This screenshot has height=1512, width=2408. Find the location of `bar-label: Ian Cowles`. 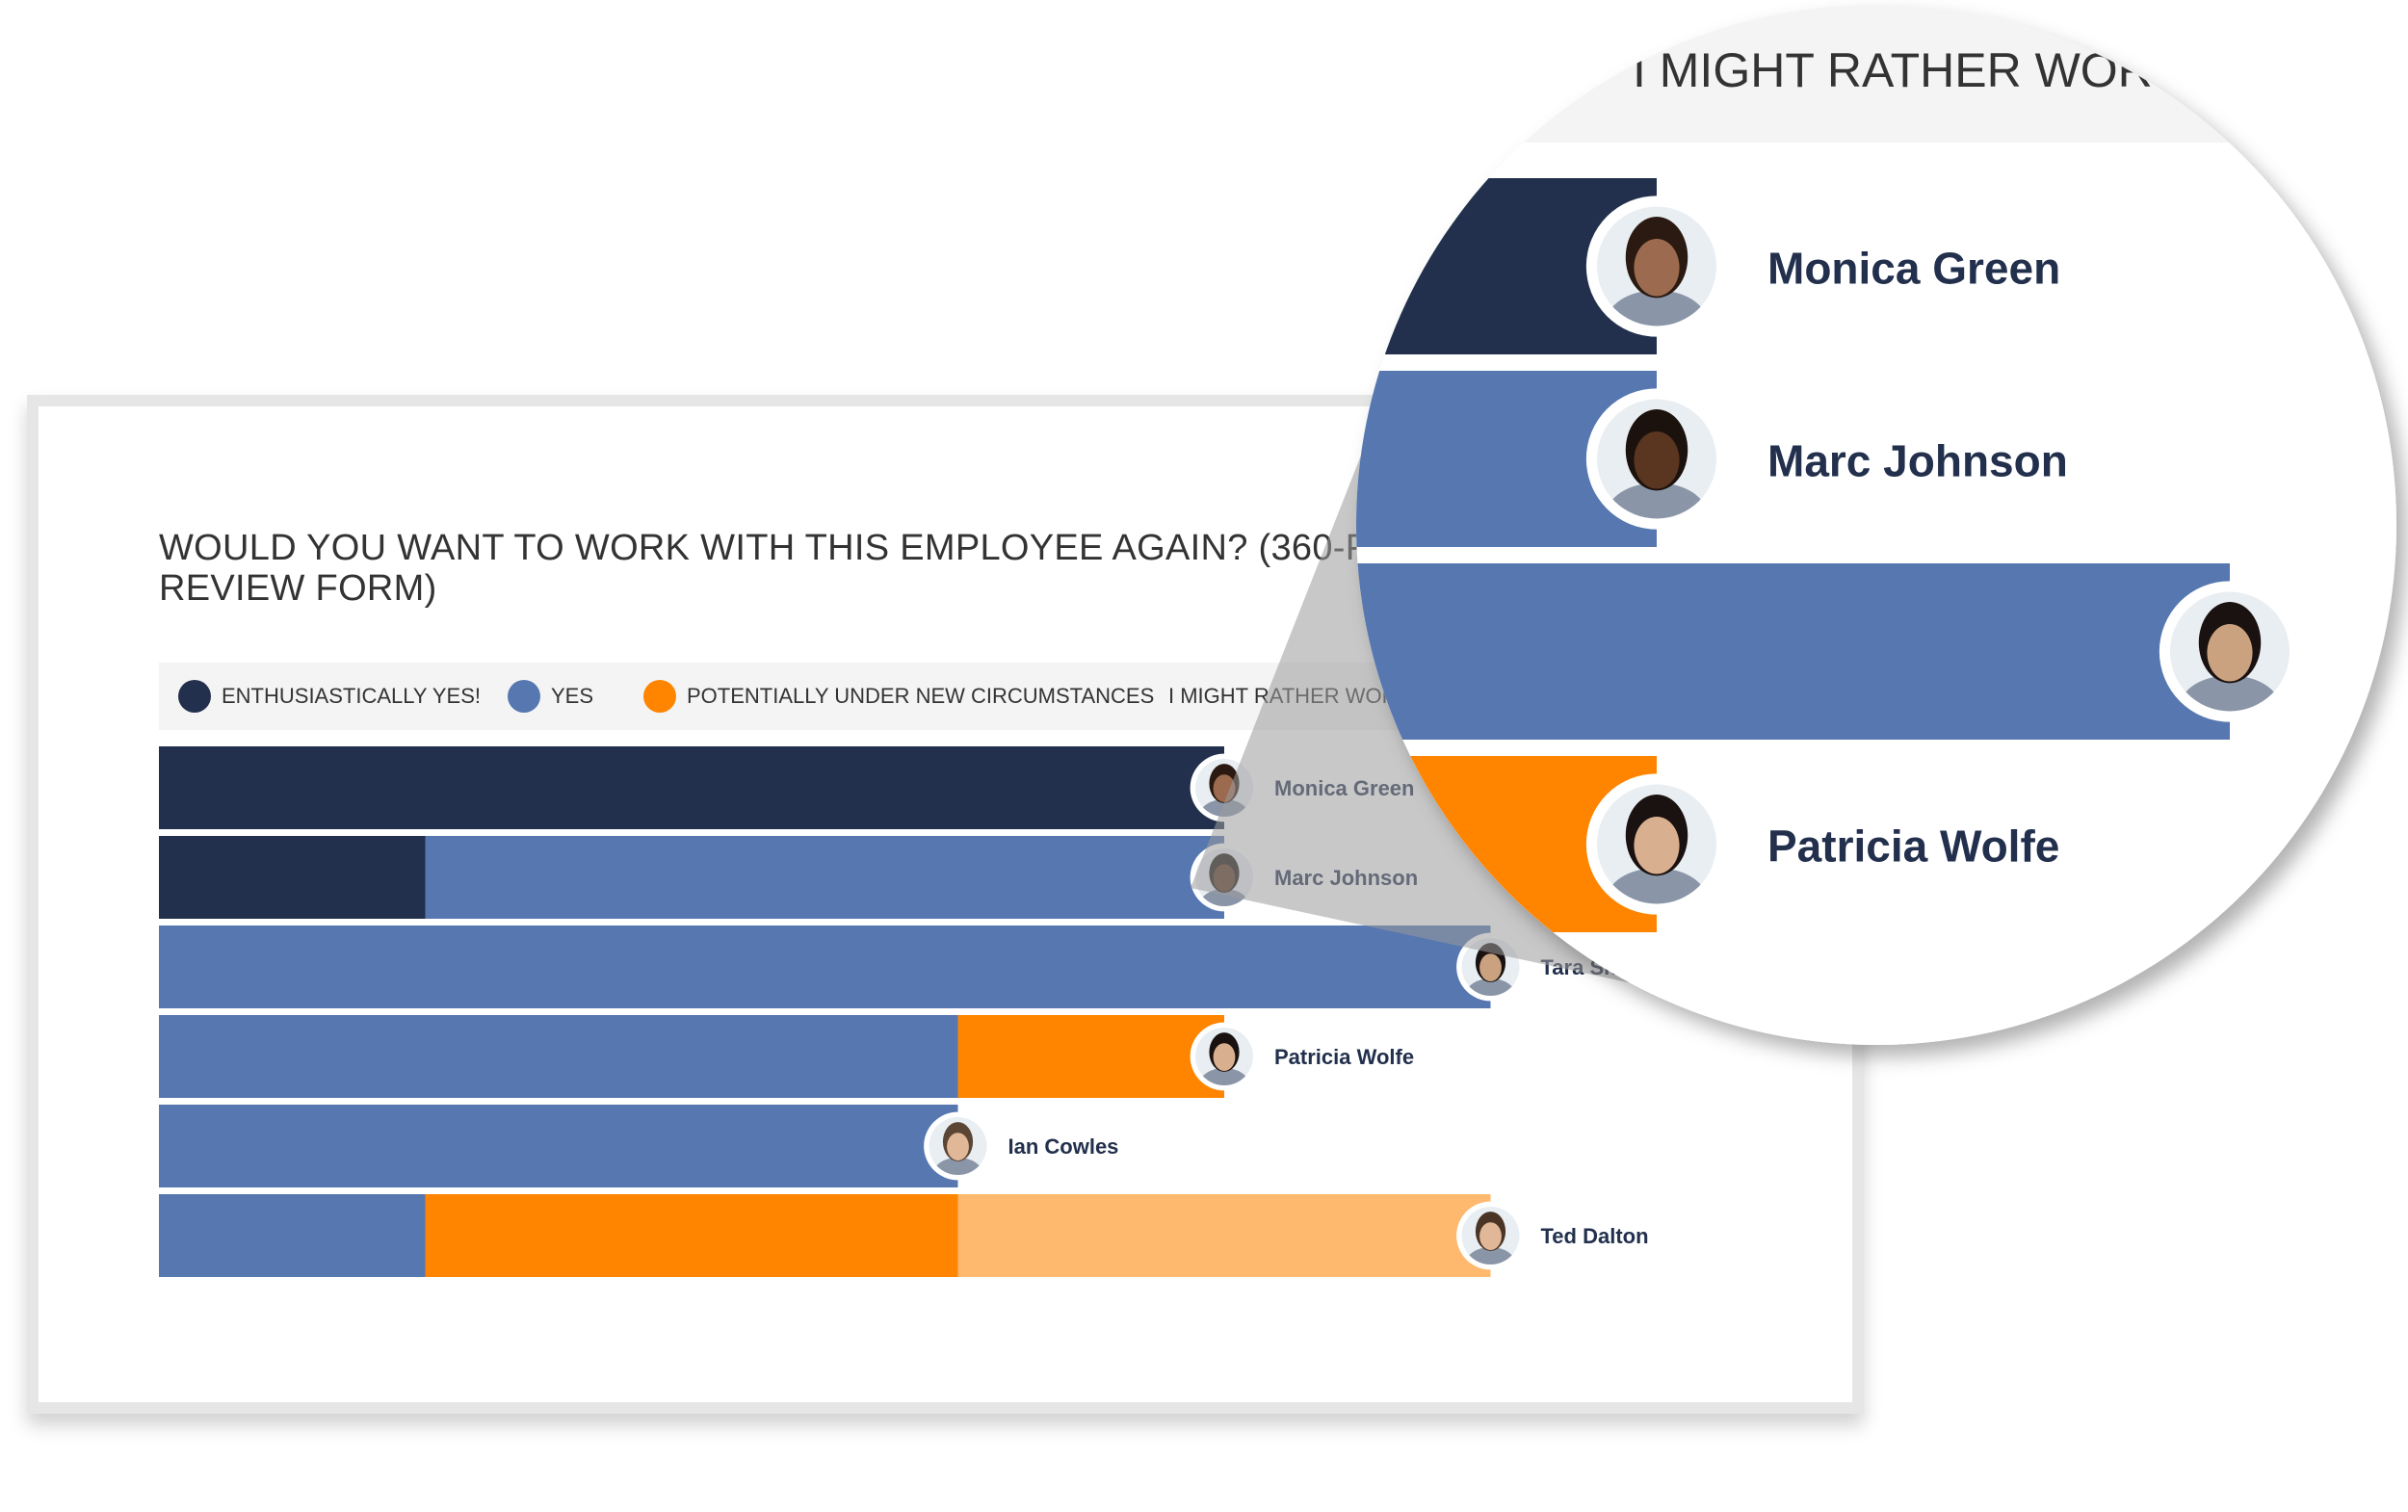

bar-label: Ian Cowles is located at coordinates (1063, 1146).